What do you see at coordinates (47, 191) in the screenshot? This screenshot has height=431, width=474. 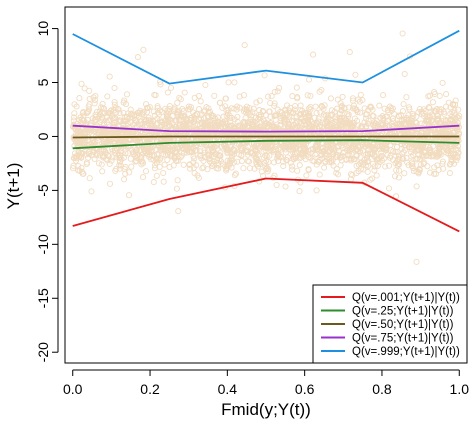 I see `y-axis: -20 -15 -10 -5 0 5 10` at bounding box center [47, 191].